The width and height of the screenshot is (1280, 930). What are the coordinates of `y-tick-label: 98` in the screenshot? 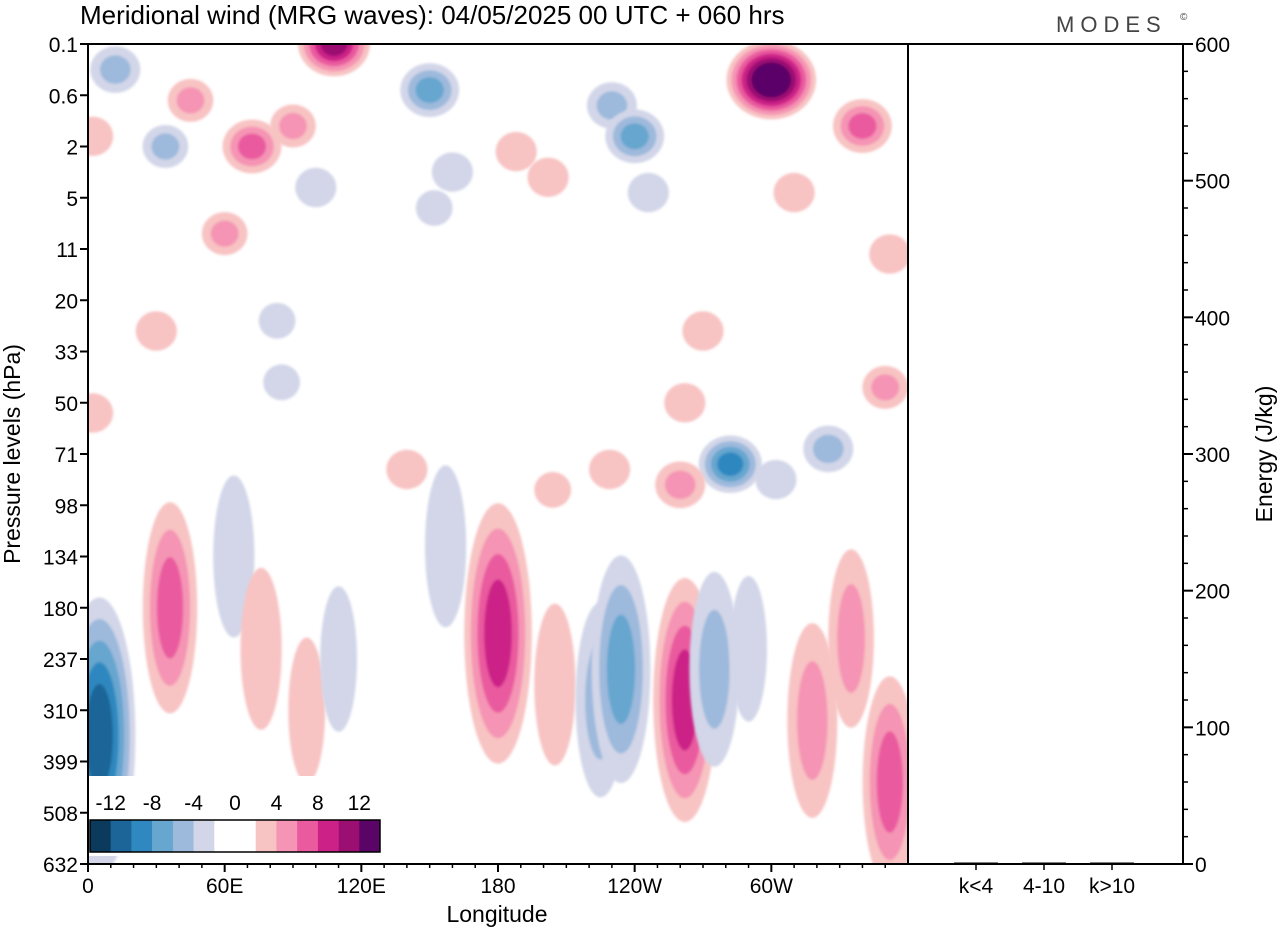 It's located at (66, 506).